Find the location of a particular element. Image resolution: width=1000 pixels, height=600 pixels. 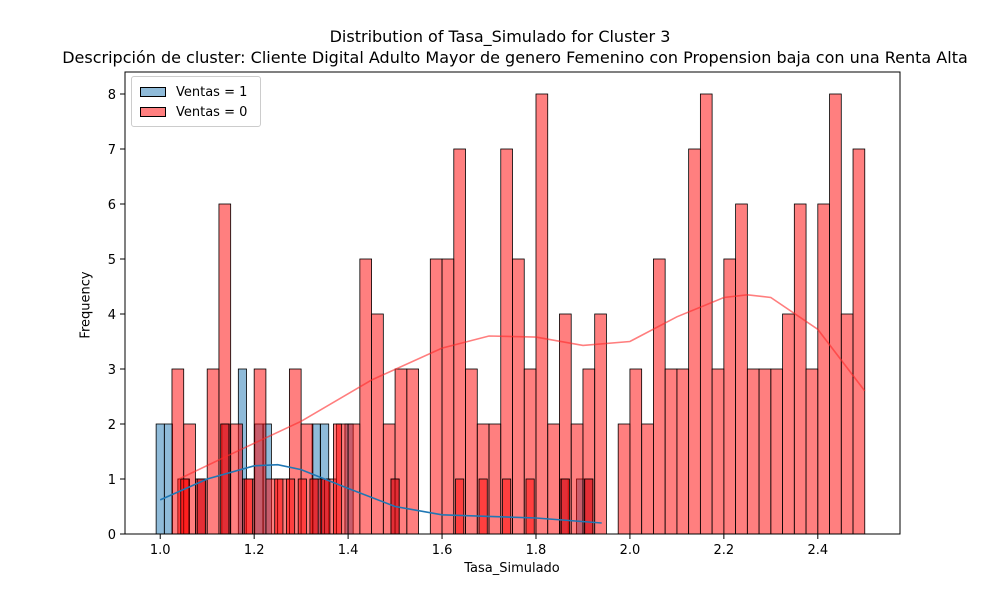

x-tick-label-4: 1.8 is located at coordinates (536, 550).